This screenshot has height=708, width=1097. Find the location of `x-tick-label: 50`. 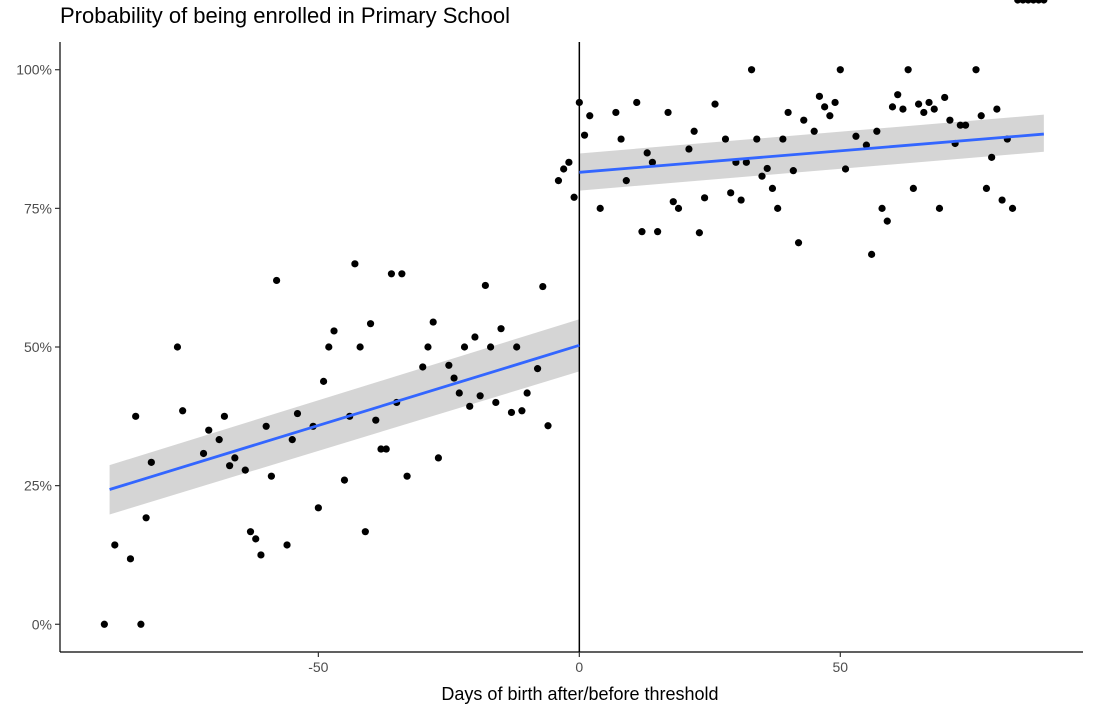

x-tick-label: 50 is located at coordinates (841, 667).